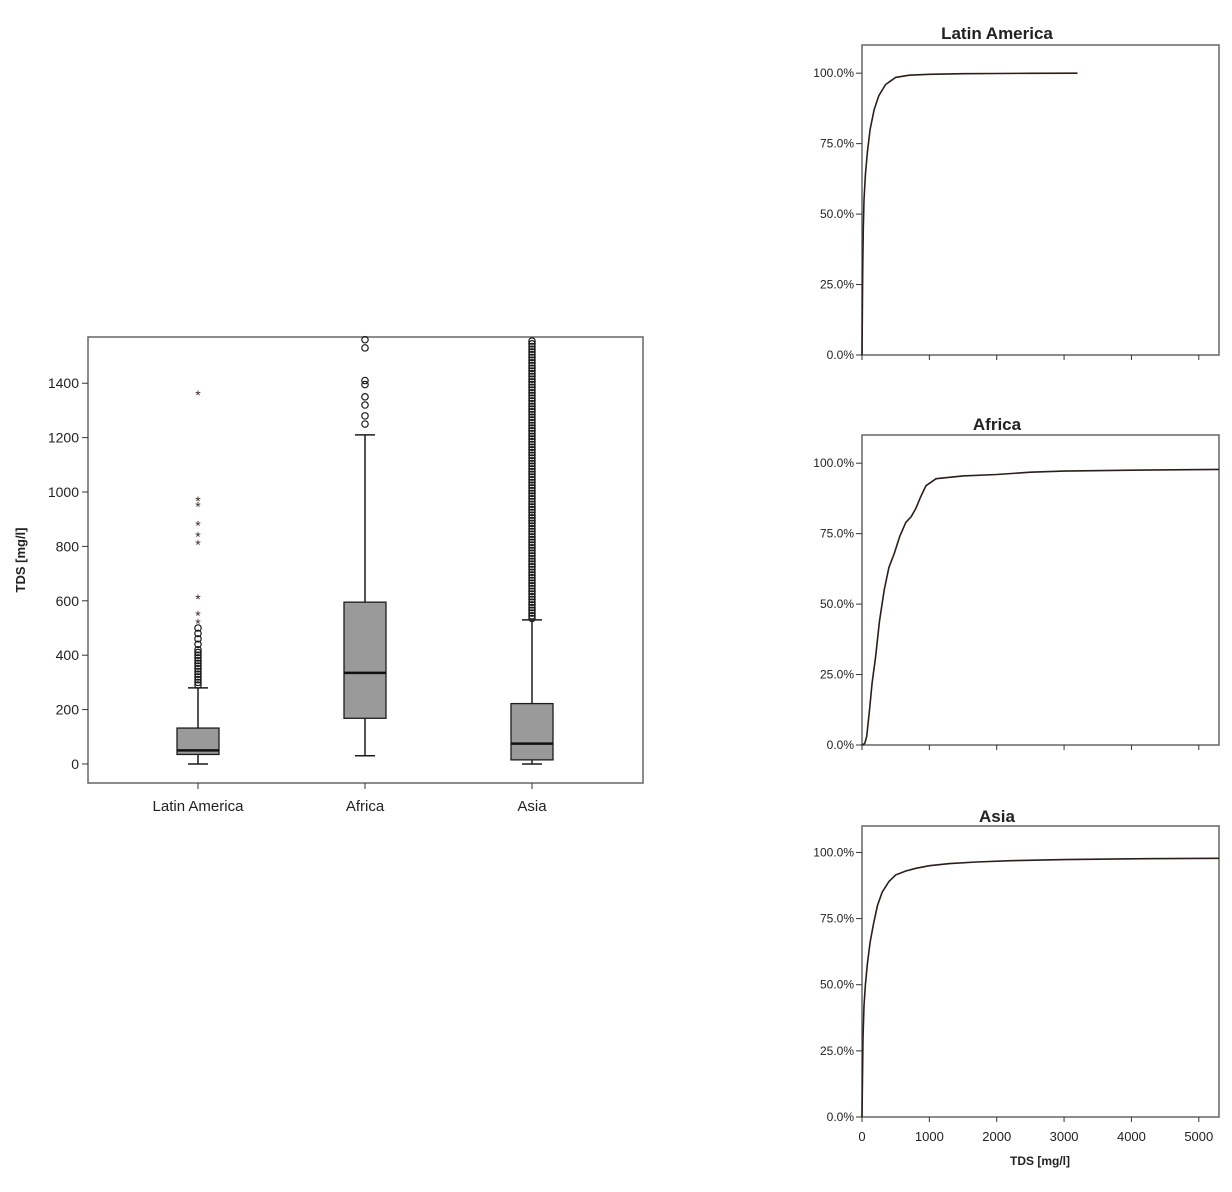 Image resolution: width=1232 pixels, height=1192 pixels. Describe the element at coordinates (929, 1136) in the screenshot. I see `x-tick-label: 1000` at that location.